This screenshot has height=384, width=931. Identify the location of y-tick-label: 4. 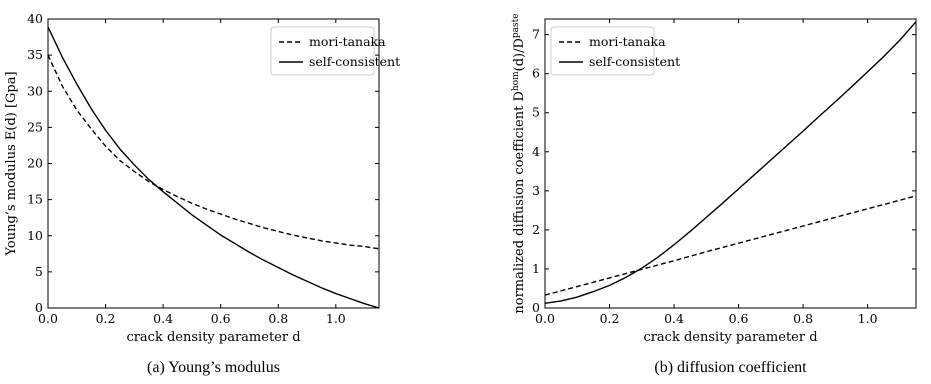
(536, 151).